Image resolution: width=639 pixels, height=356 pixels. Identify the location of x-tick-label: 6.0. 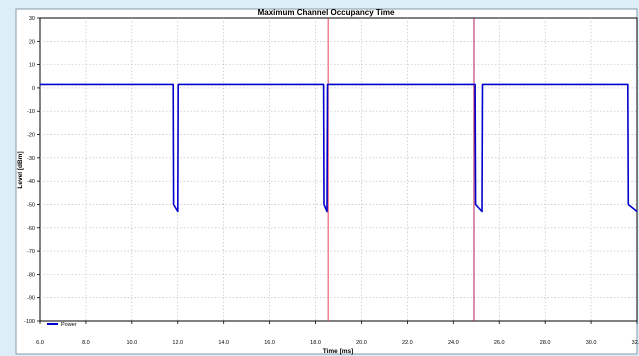
(40, 343).